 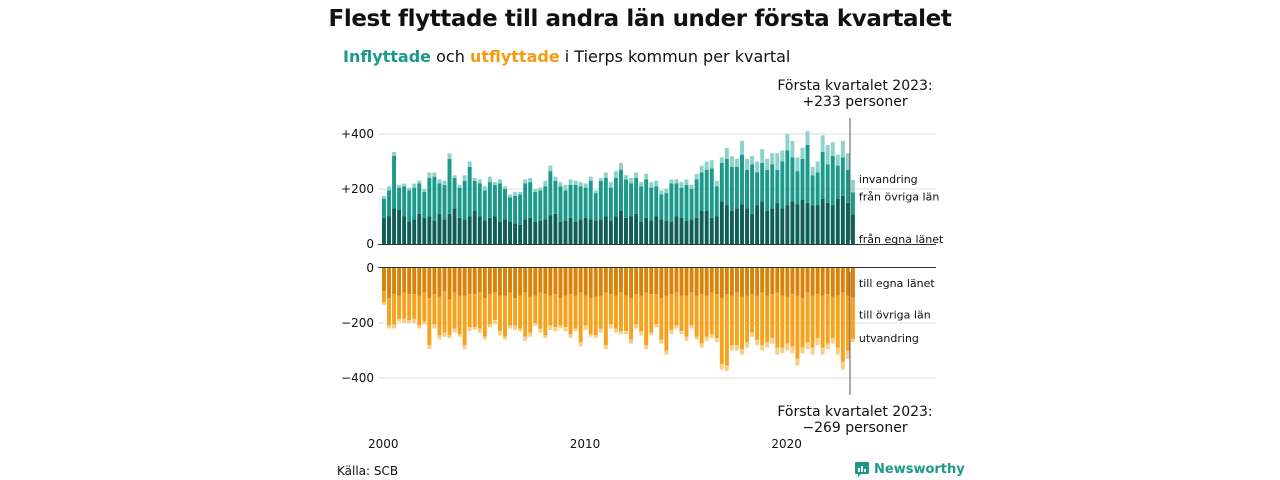 I want to click on annotation-top: Första kvartalet 2023: +233 personer, so click(x=855, y=94).